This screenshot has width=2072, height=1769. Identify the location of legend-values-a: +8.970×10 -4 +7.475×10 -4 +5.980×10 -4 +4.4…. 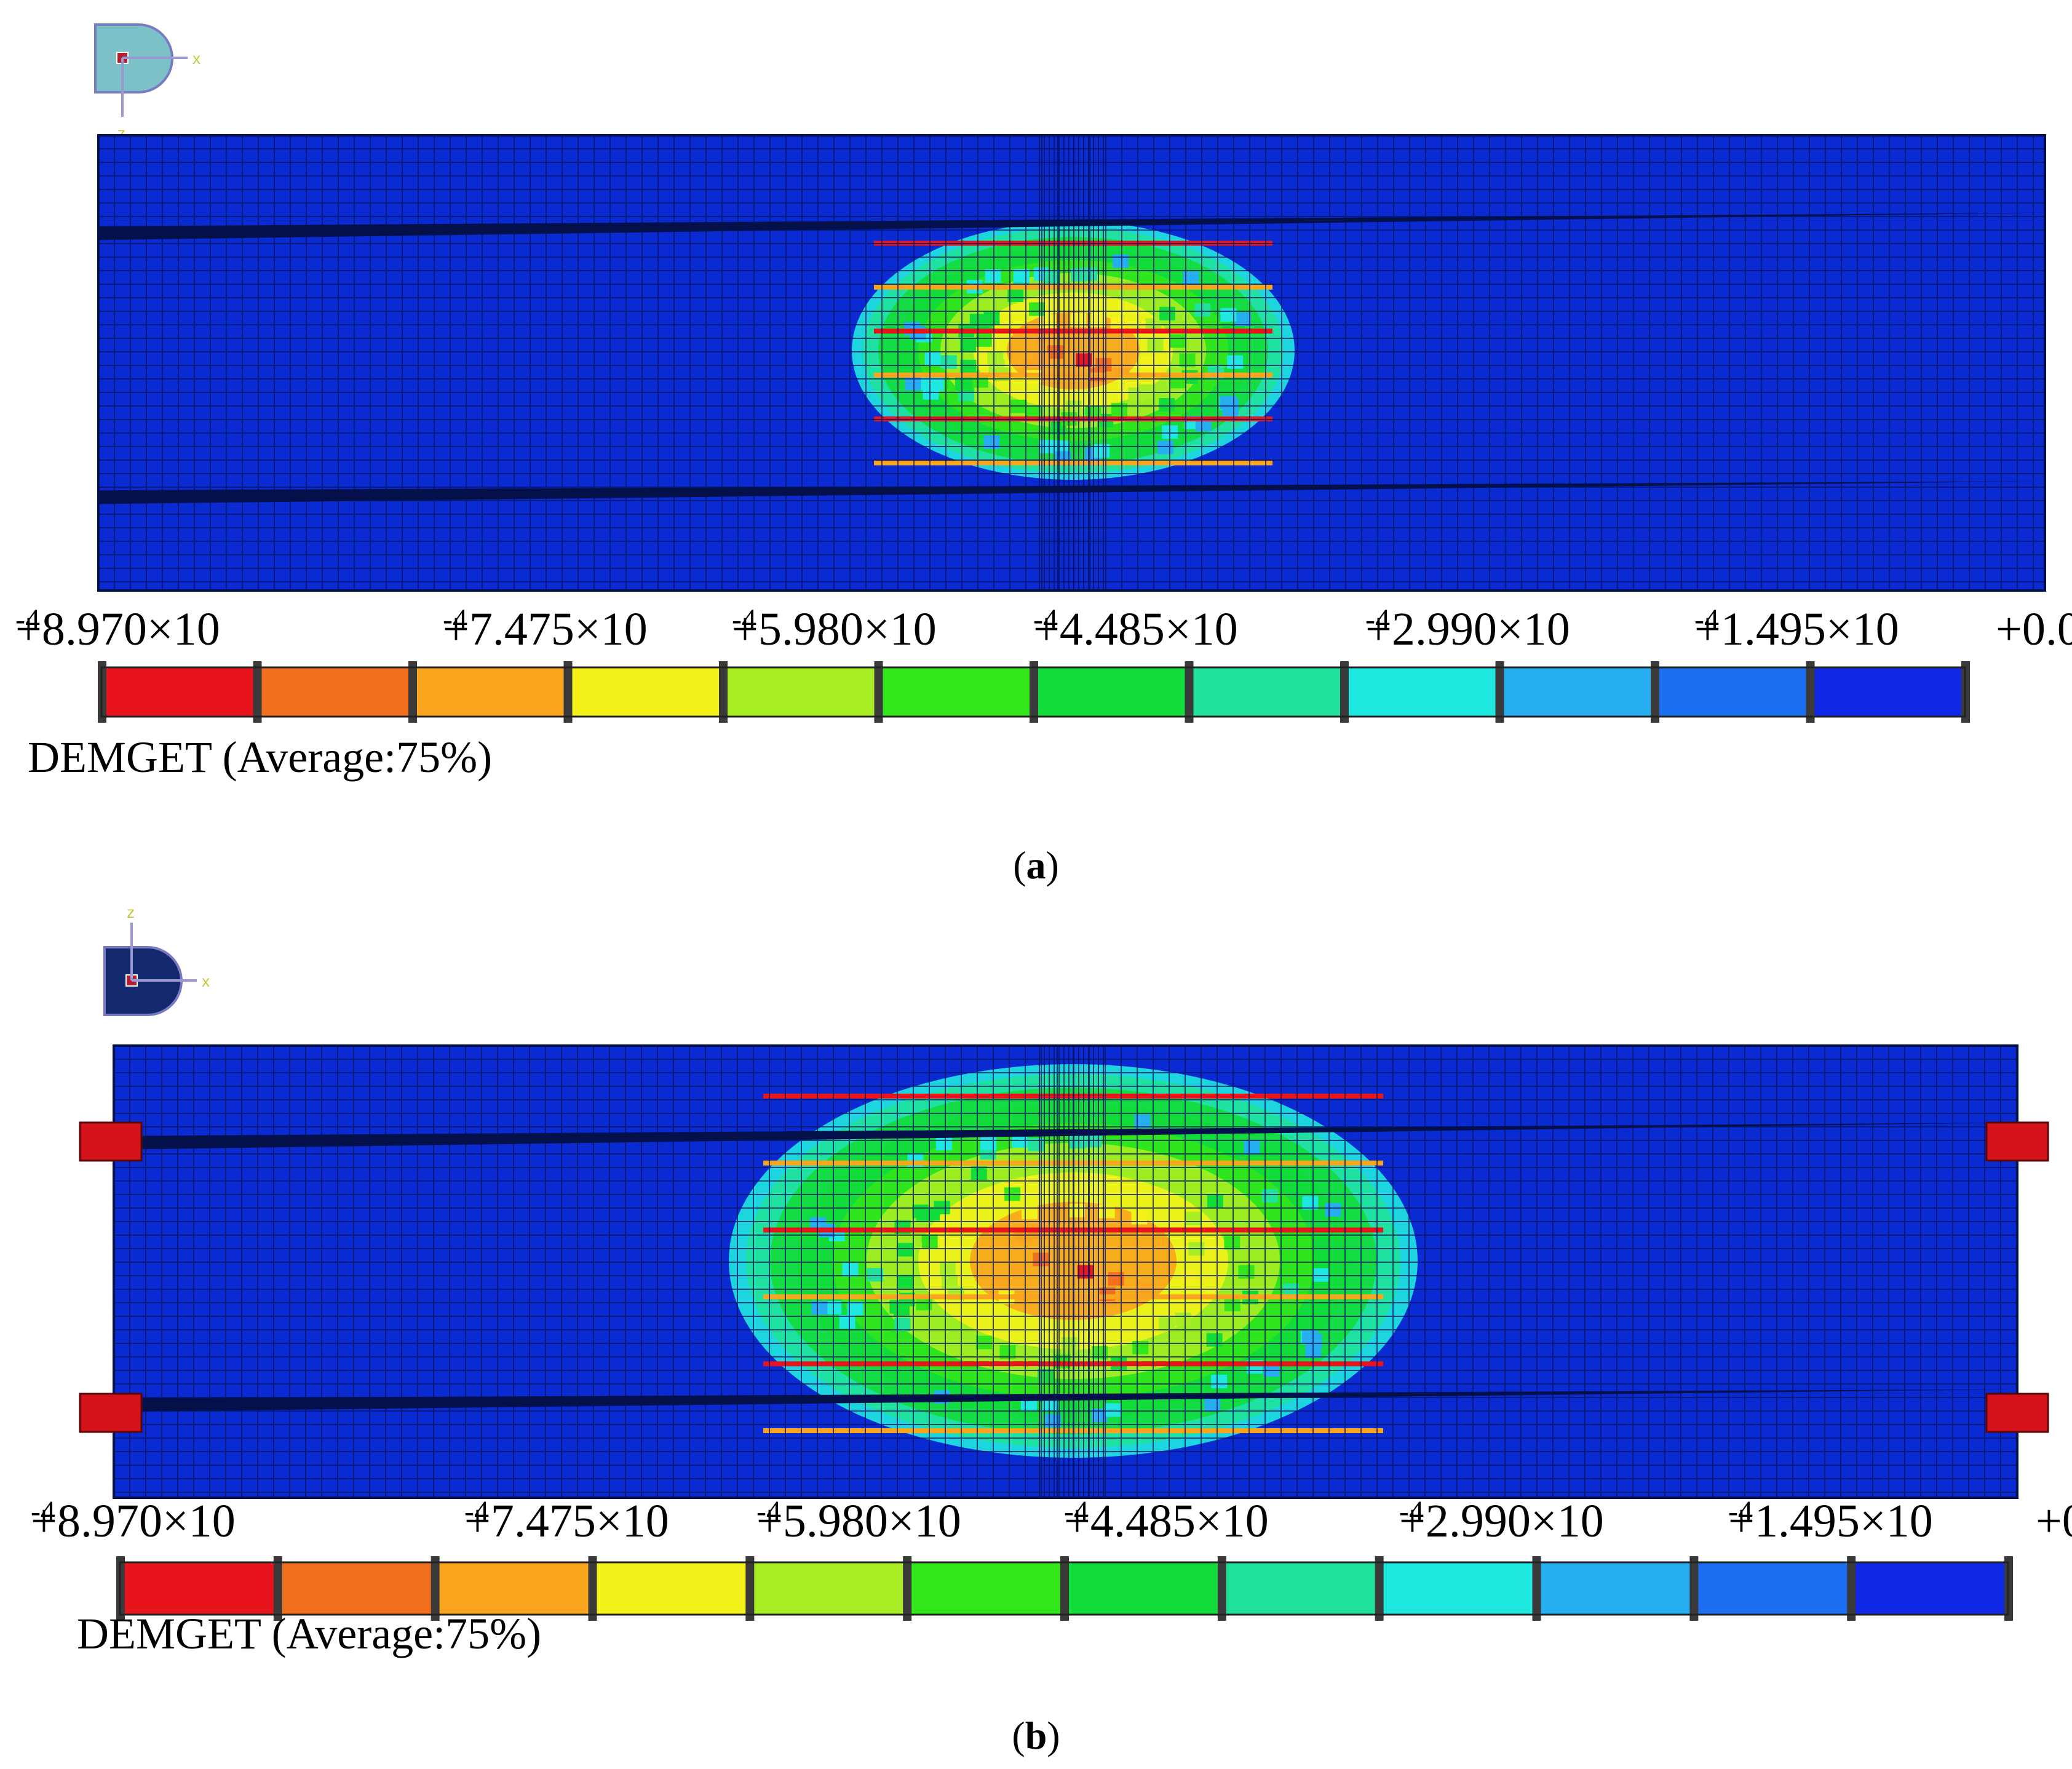
(1036, 633).